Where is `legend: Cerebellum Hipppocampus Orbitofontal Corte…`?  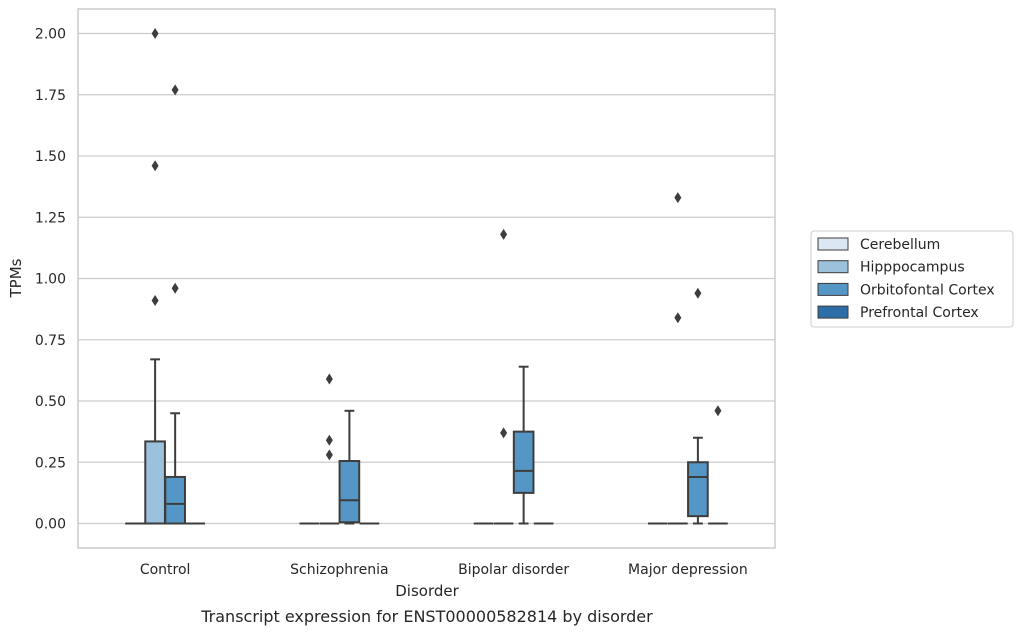 legend: Cerebellum Hipppocampus Orbitofontal Corte… is located at coordinates (912, 279).